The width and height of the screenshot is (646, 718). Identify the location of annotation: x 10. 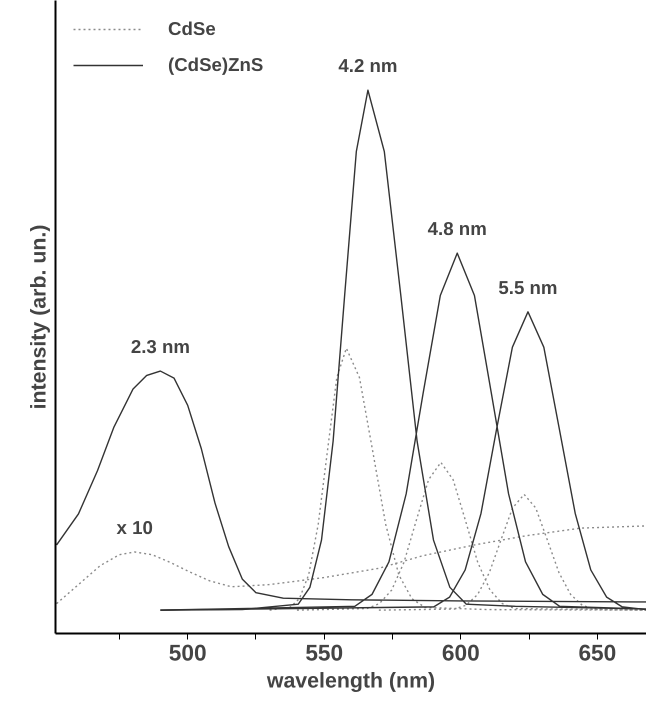
(134, 527).